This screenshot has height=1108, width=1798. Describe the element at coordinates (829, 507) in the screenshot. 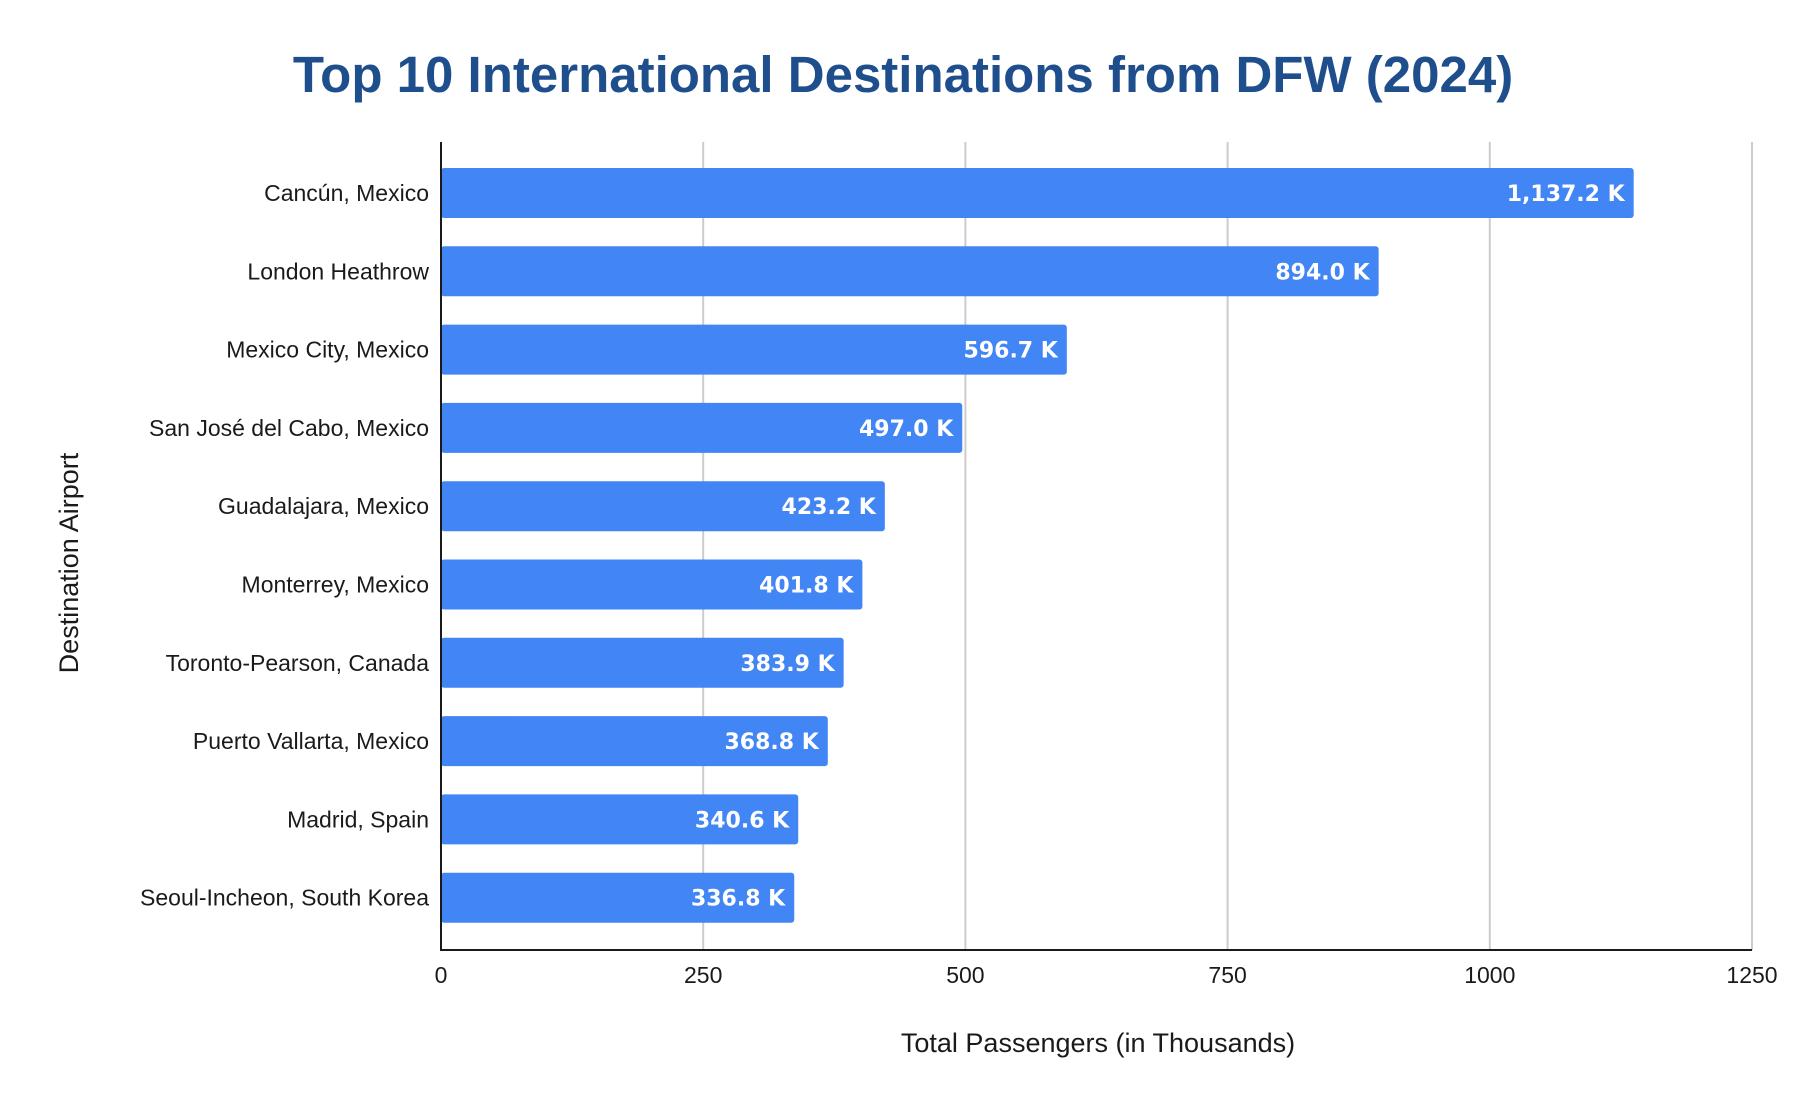

I see `data-label-5: 423.2 K` at that location.